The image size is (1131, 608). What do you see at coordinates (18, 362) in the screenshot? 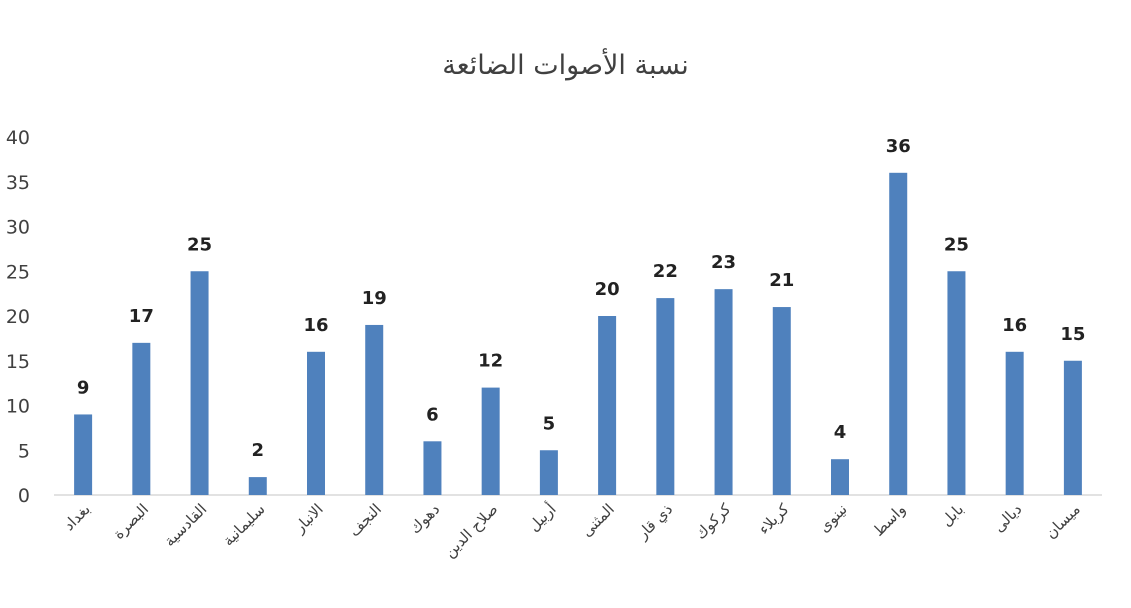
I see `y-tick-label: 15` at bounding box center [18, 362].